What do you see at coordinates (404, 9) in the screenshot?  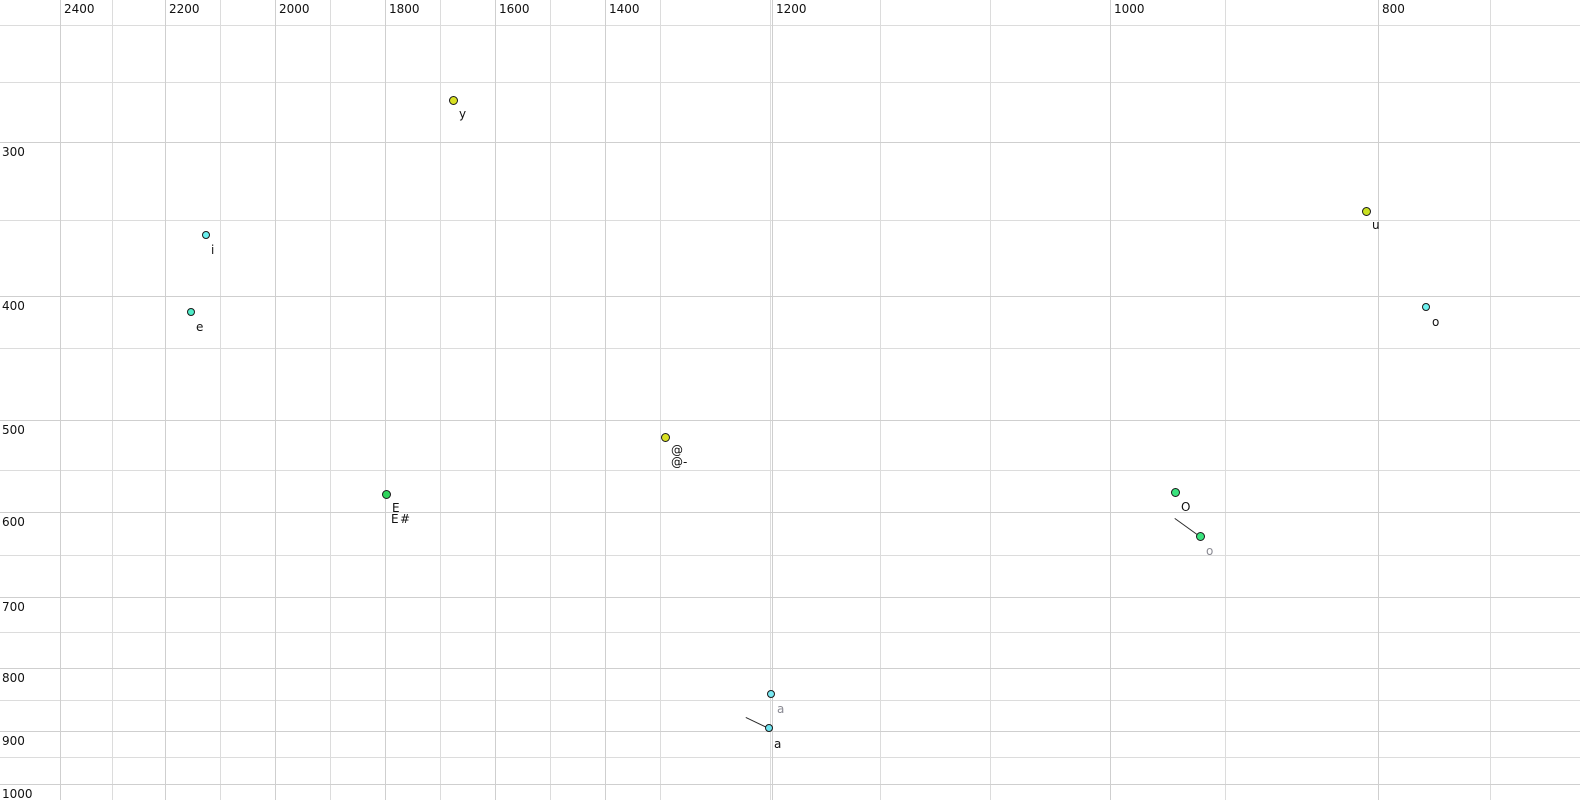 I see `x-tick-label: 1800` at bounding box center [404, 9].